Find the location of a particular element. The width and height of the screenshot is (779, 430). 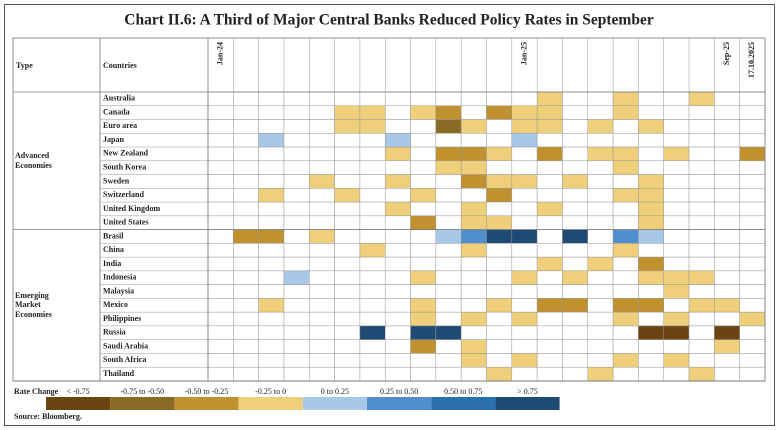

country-label: Japan is located at coordinates (113, 139).